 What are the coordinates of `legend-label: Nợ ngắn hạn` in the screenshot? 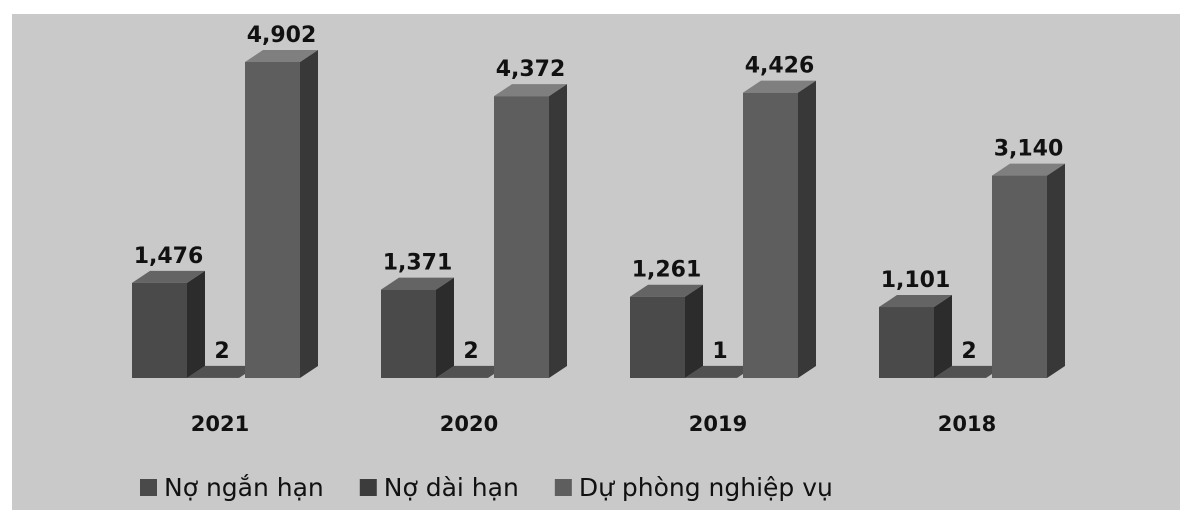 It's located at (244, 487).